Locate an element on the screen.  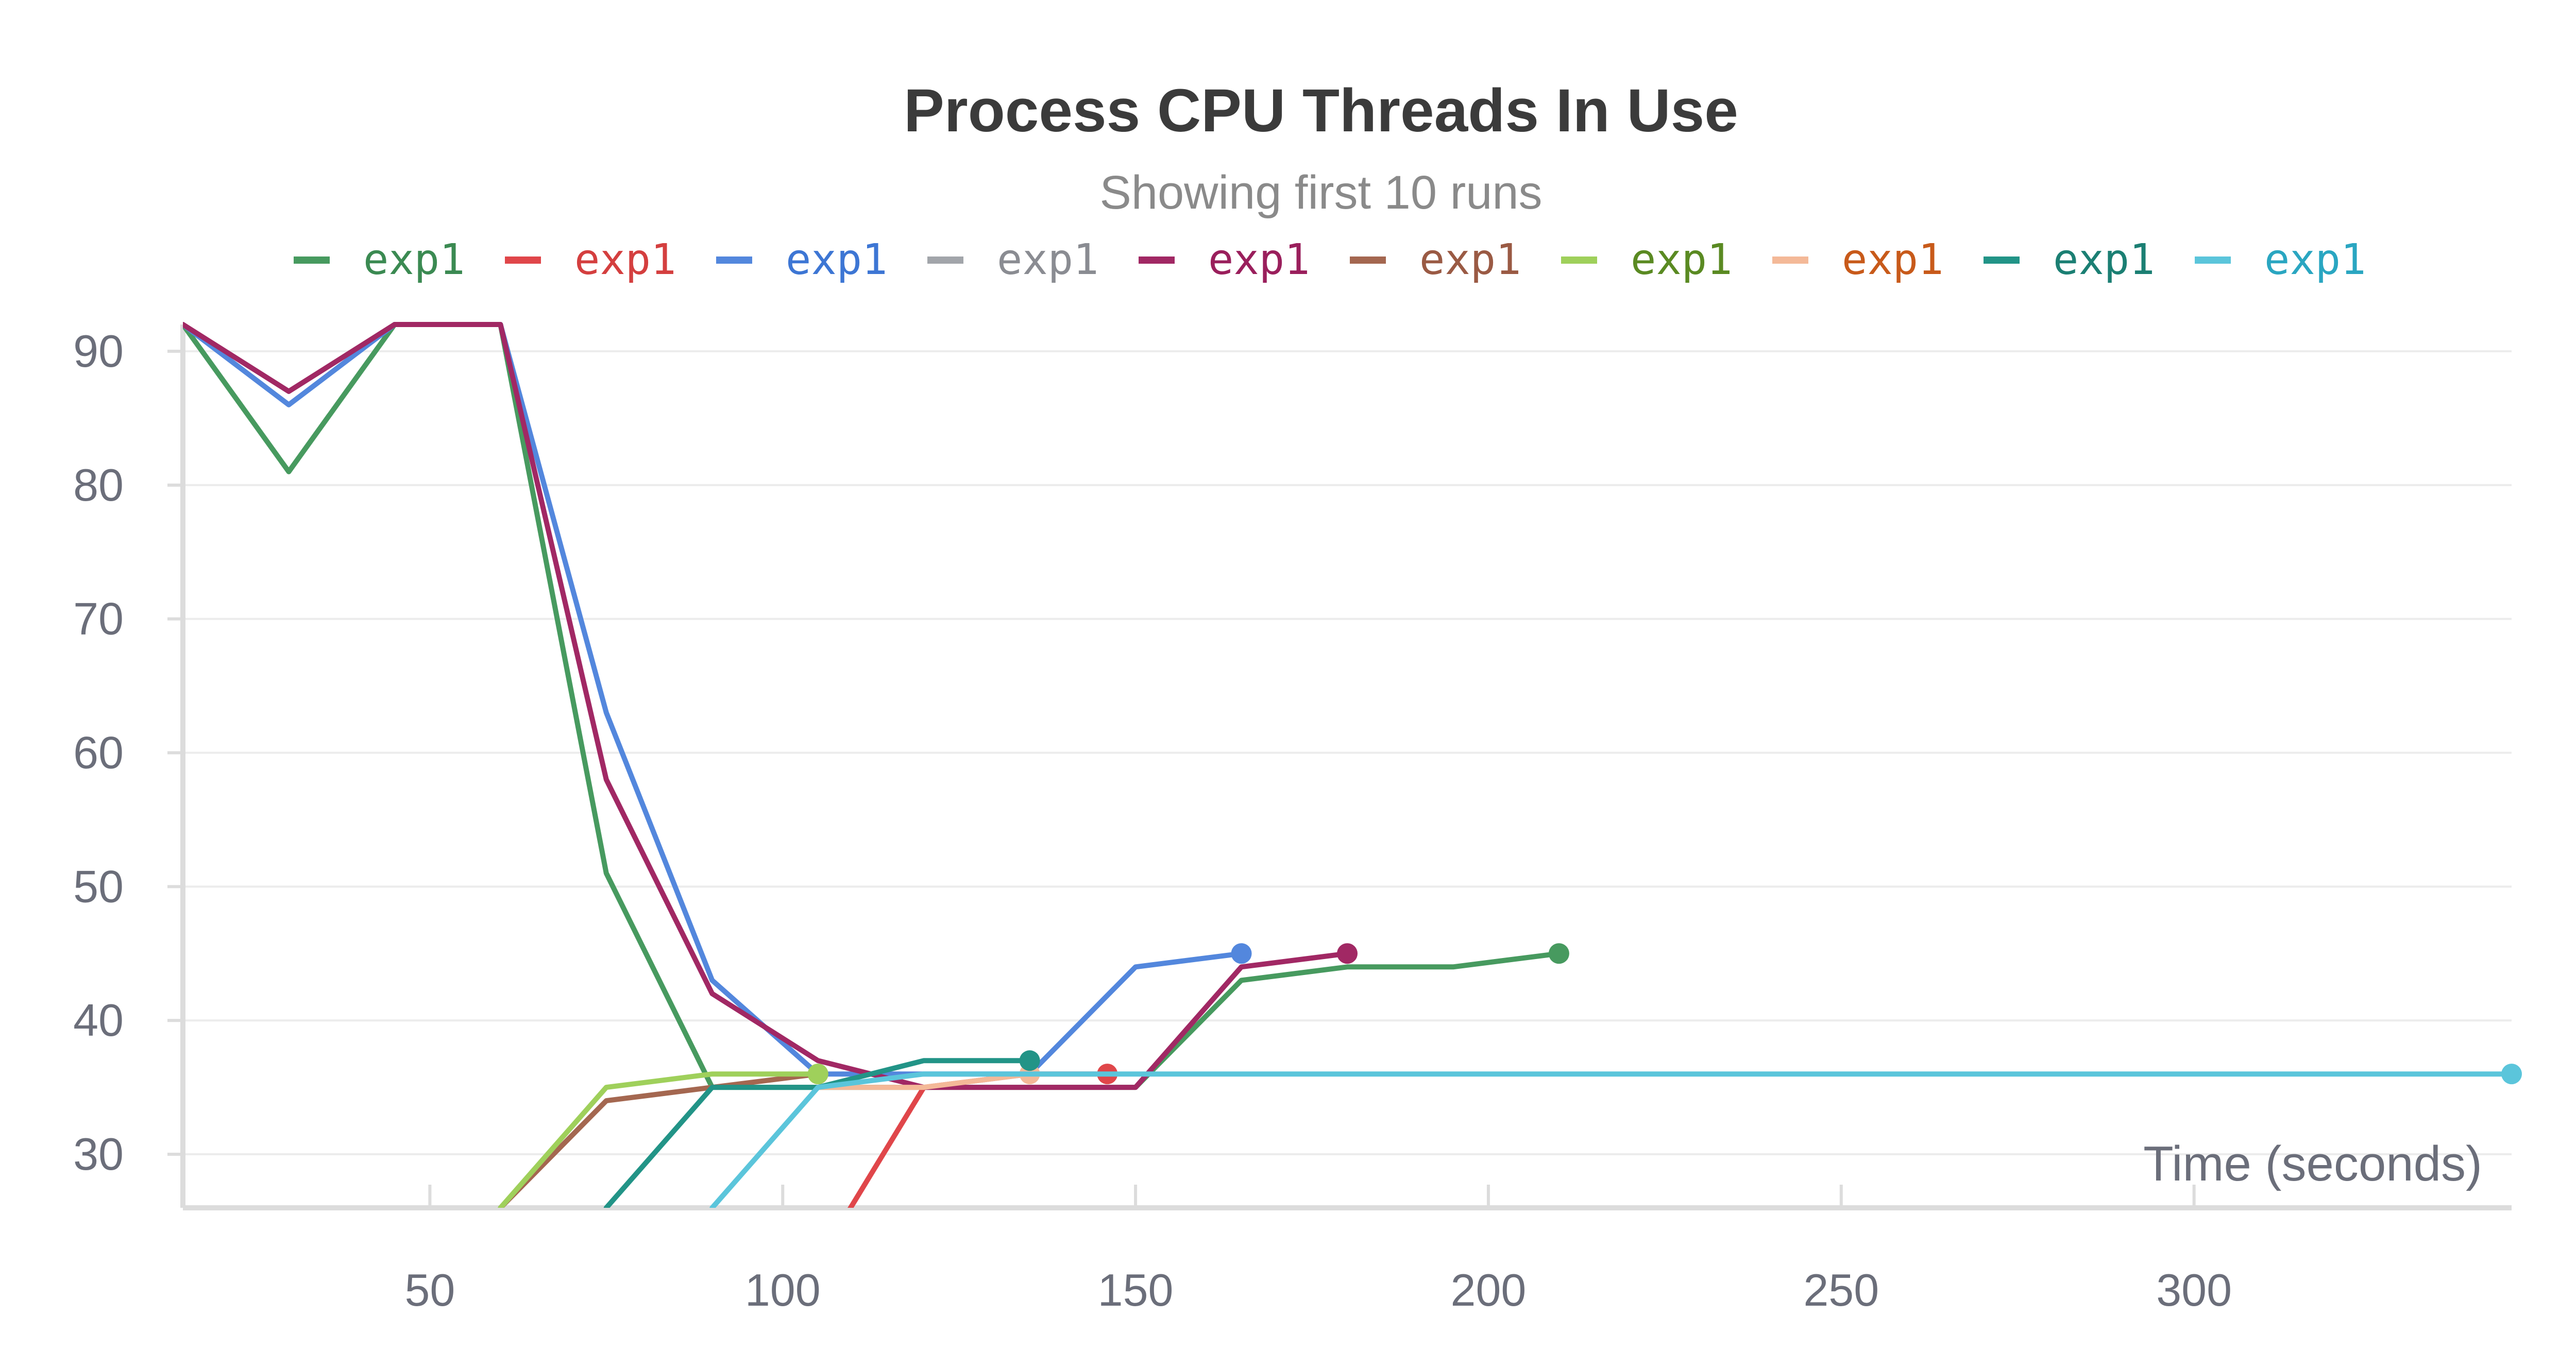
y-tick-label: 70 is located at coordinates (98, 618).